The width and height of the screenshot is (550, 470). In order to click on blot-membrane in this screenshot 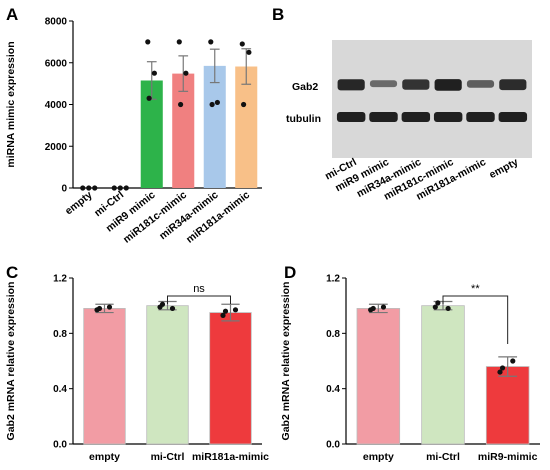, I will do `click(432, 99)`.